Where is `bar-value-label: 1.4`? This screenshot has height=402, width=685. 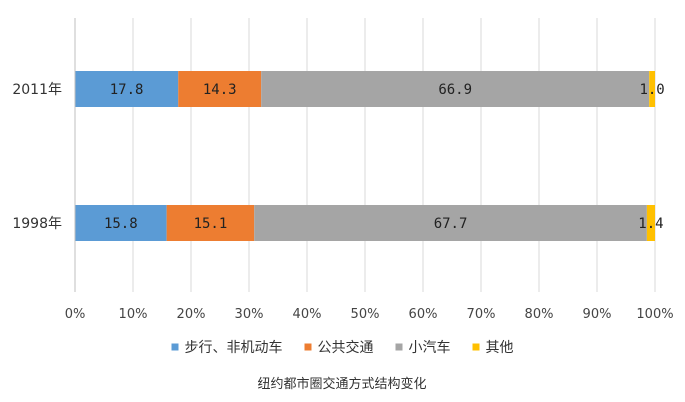 bar-value-label: 1.4 is located at coordinates (650, 224).